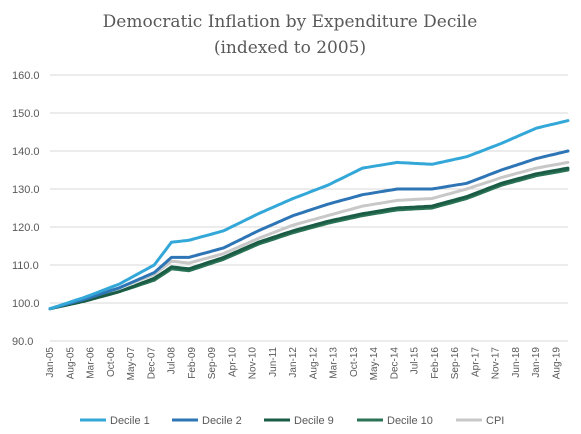 This screenshot has width=581, height=434. Describe the element at coordinates (293, 362) in the screenshot. I see `x-tick-label: Jan-12` at that location.